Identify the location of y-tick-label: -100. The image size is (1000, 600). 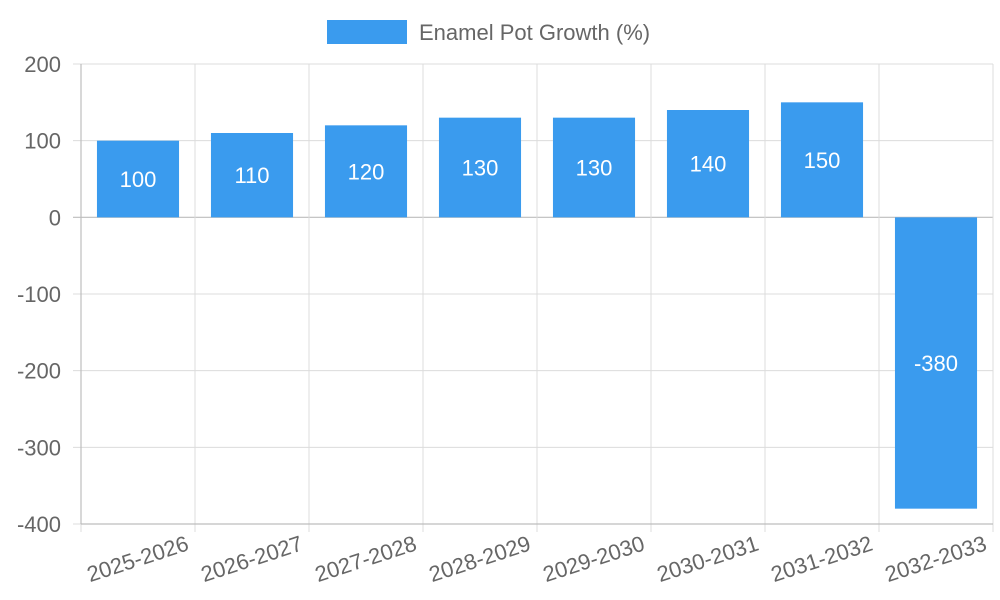
(39, 294).